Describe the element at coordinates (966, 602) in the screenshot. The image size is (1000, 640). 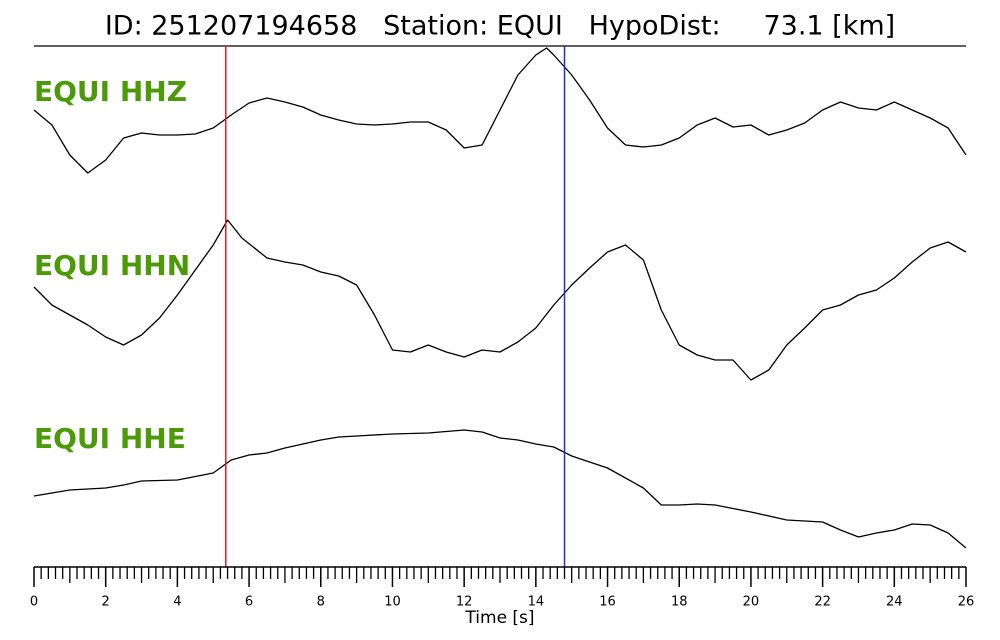
I see `x-tick-label: 26` at that location.